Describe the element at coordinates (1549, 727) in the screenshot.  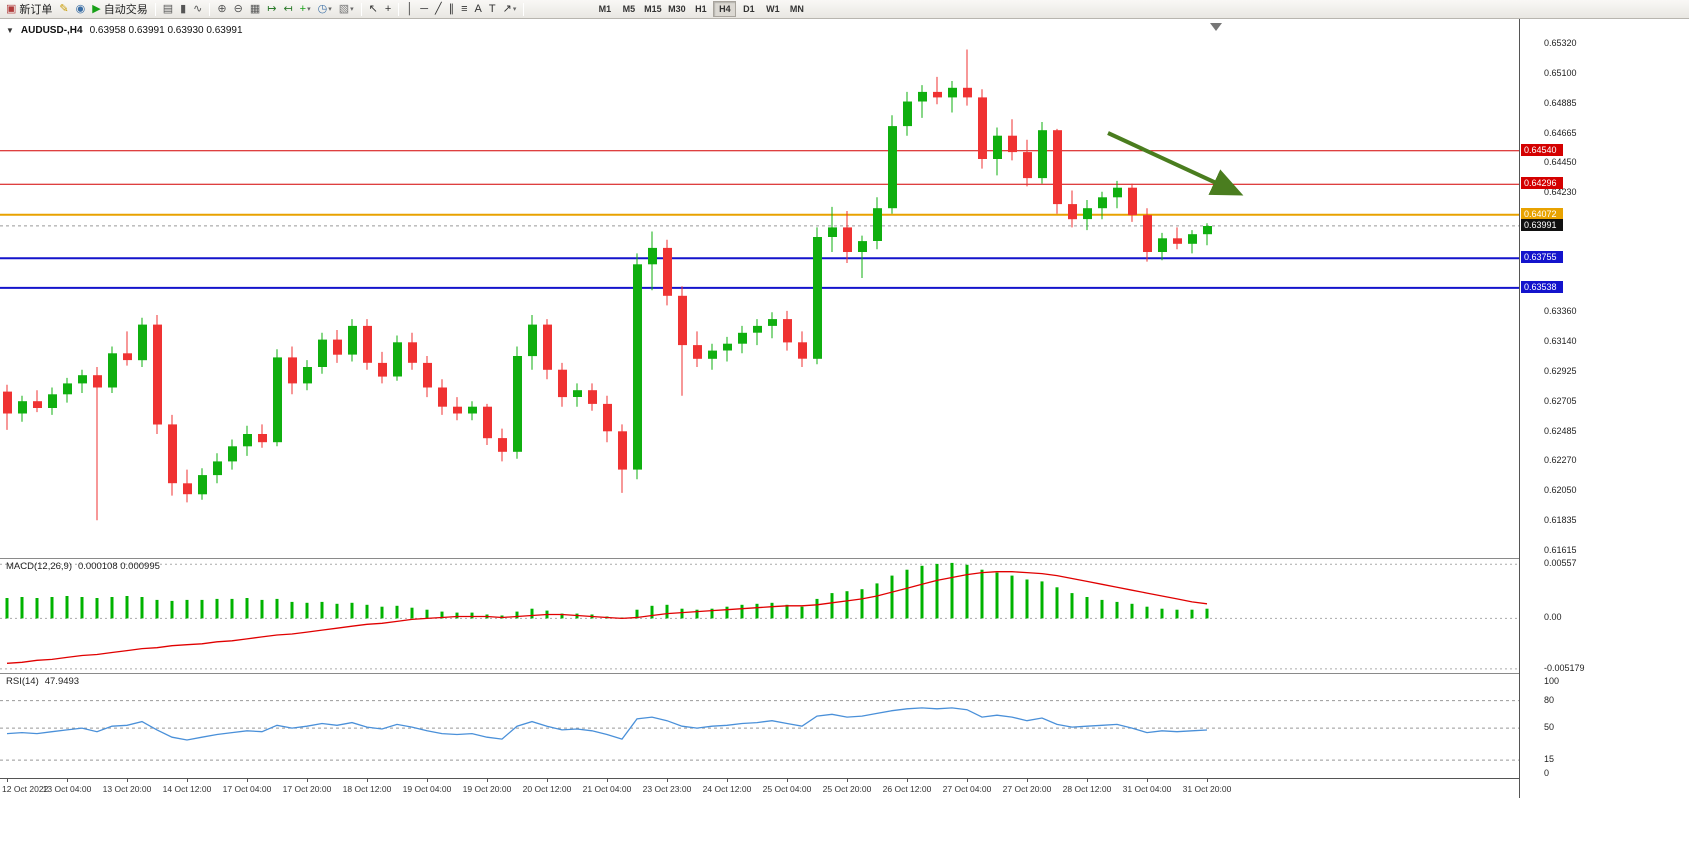
I see `rsi-scale-tick: 50` at that location.